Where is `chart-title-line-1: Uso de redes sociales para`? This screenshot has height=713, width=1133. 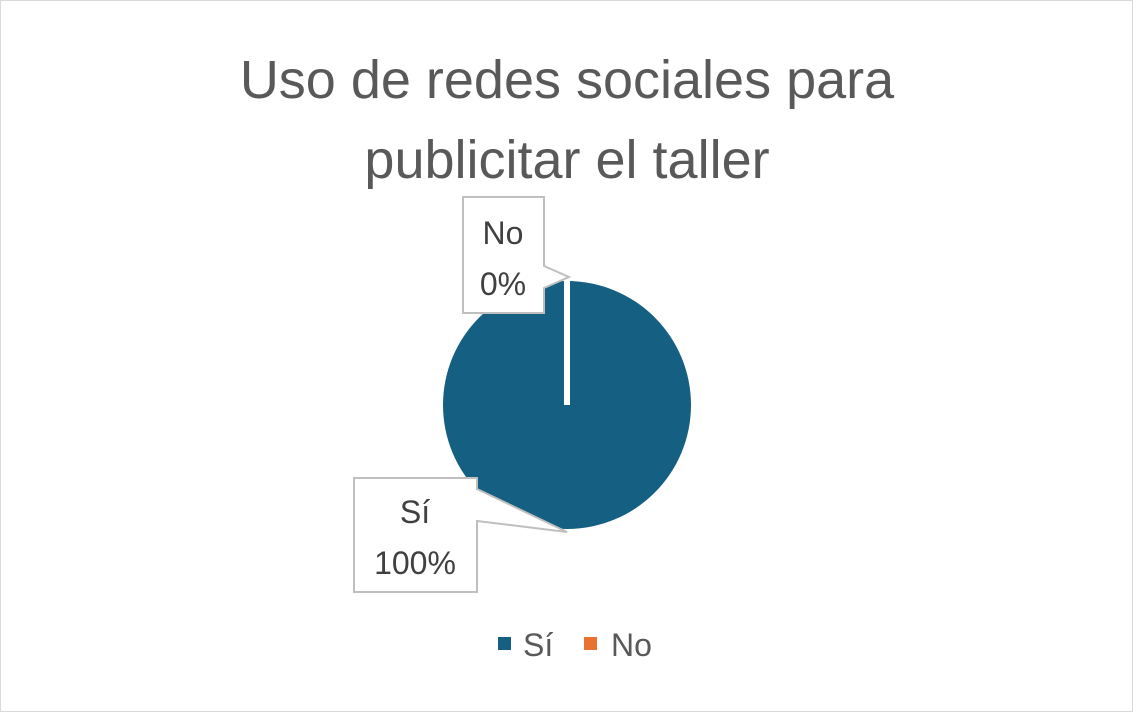
chart-title-line-1: Uso de redes sociales para is located at coordinates (567, 80).